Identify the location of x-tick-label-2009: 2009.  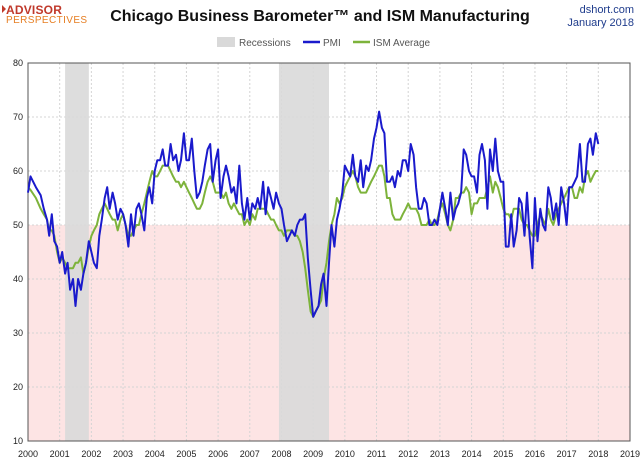
(313, 454).